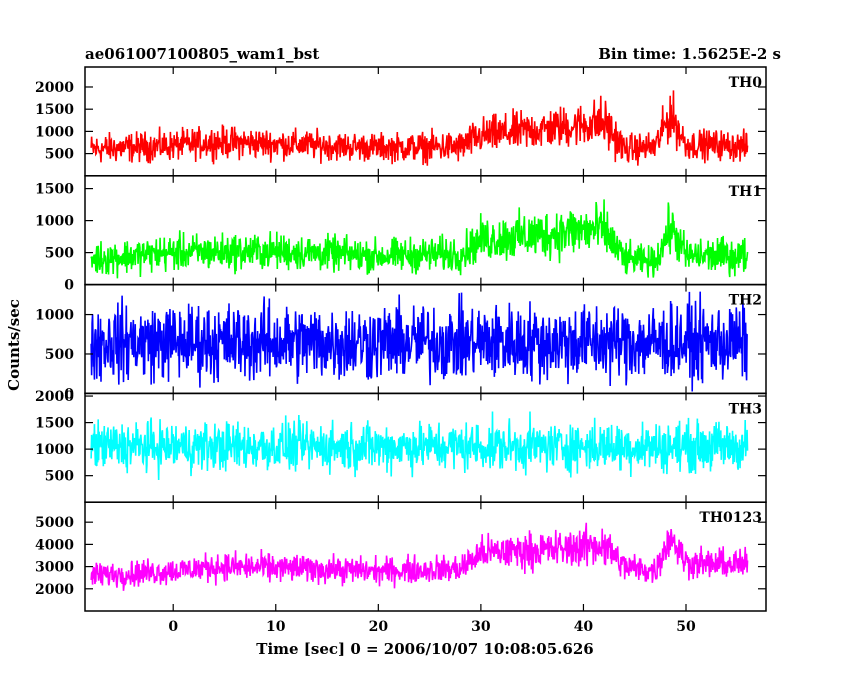  What do you see at coordinates (202, 54) in the screenshot?
I see `plot-title: ae061007100805_wam1_bst` at bounding box center [202, 54].